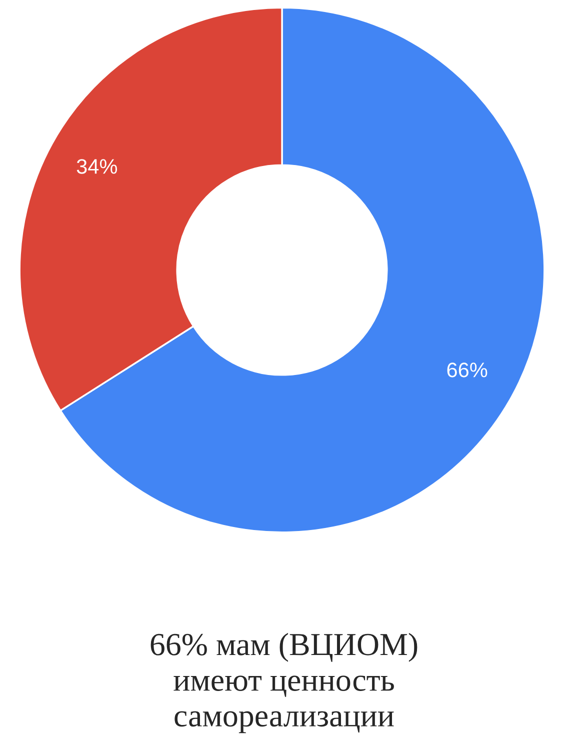  I want to click on data-label: 66%, so click(467, 370).